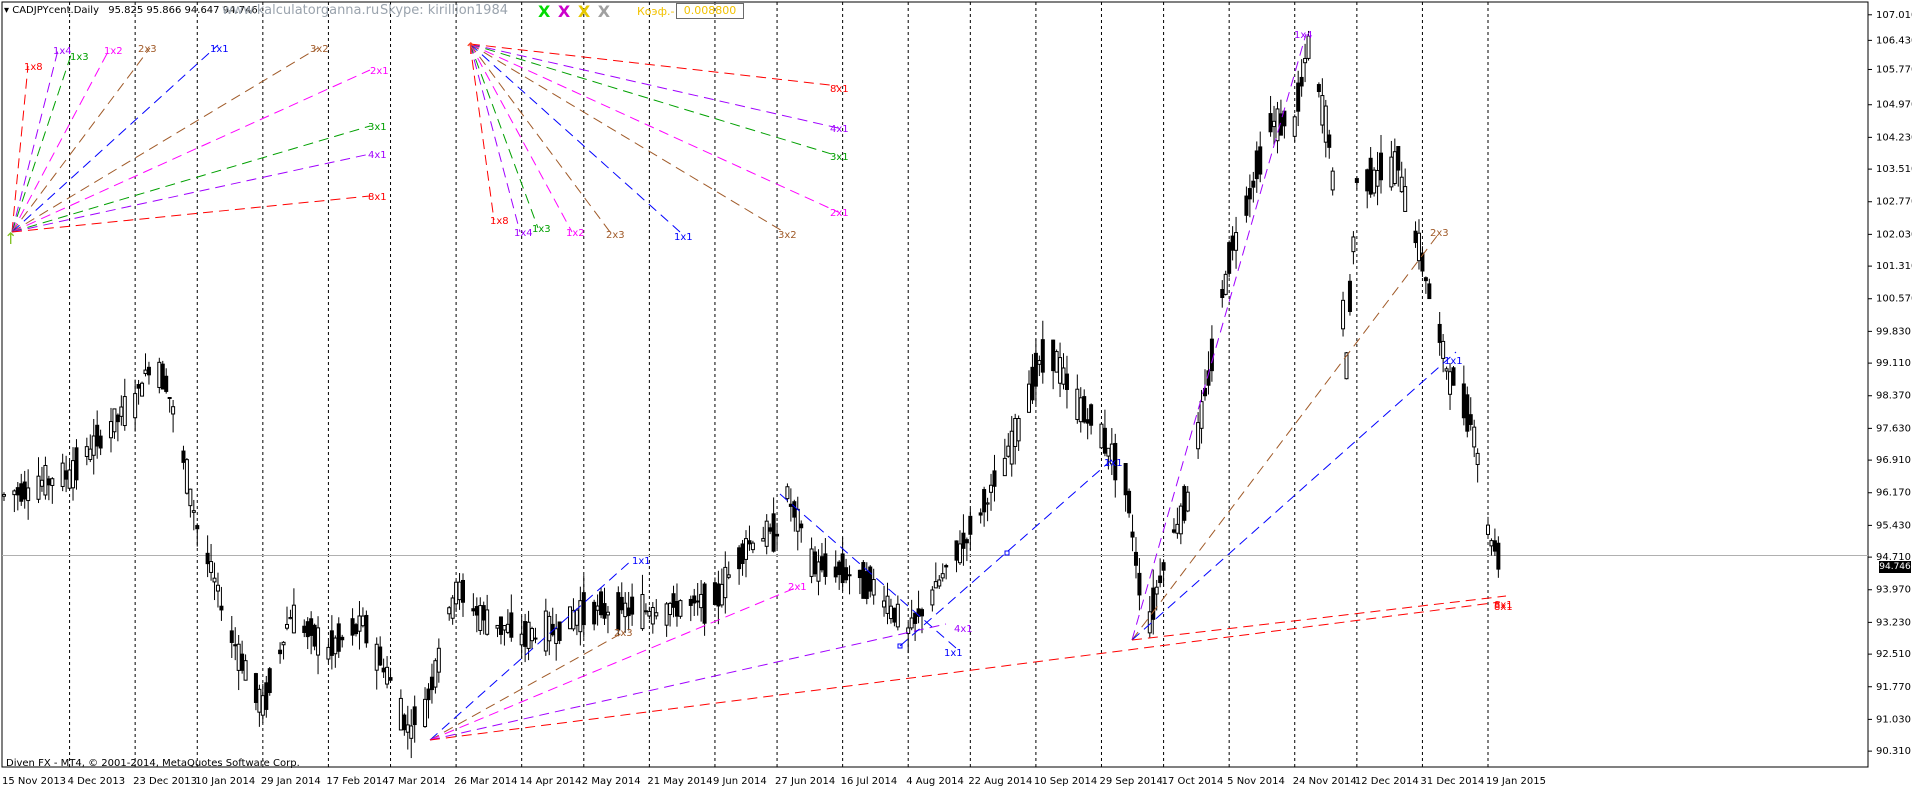  I want to click on x-tick-label: 29 Sep 2014, so click(1130, 781).